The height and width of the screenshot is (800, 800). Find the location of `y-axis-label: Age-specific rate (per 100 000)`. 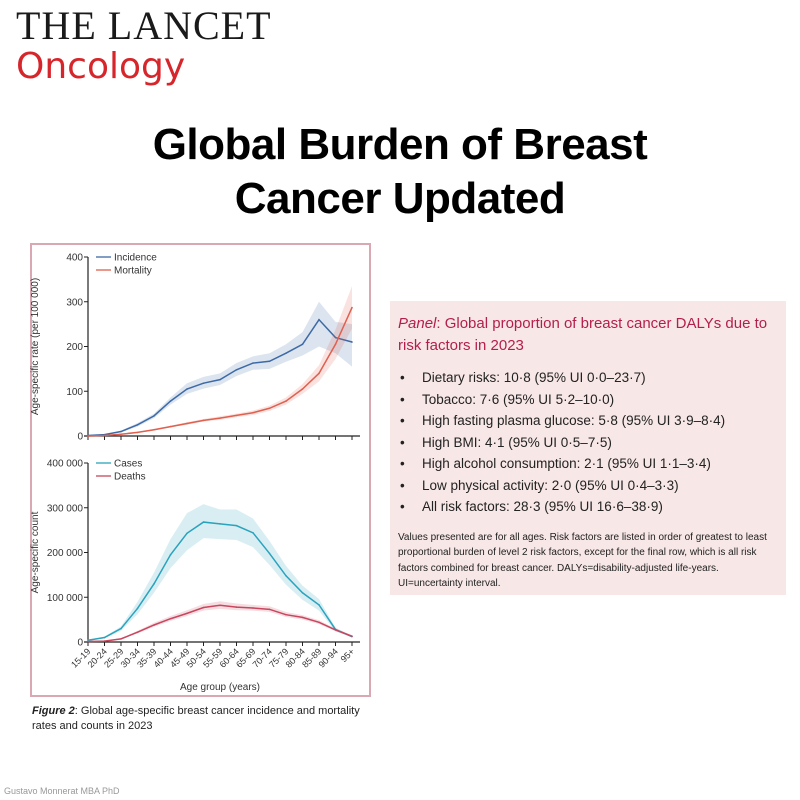

y-axis-label: Age-specific rate (per 100 000) is located at coordinates (35, 346).